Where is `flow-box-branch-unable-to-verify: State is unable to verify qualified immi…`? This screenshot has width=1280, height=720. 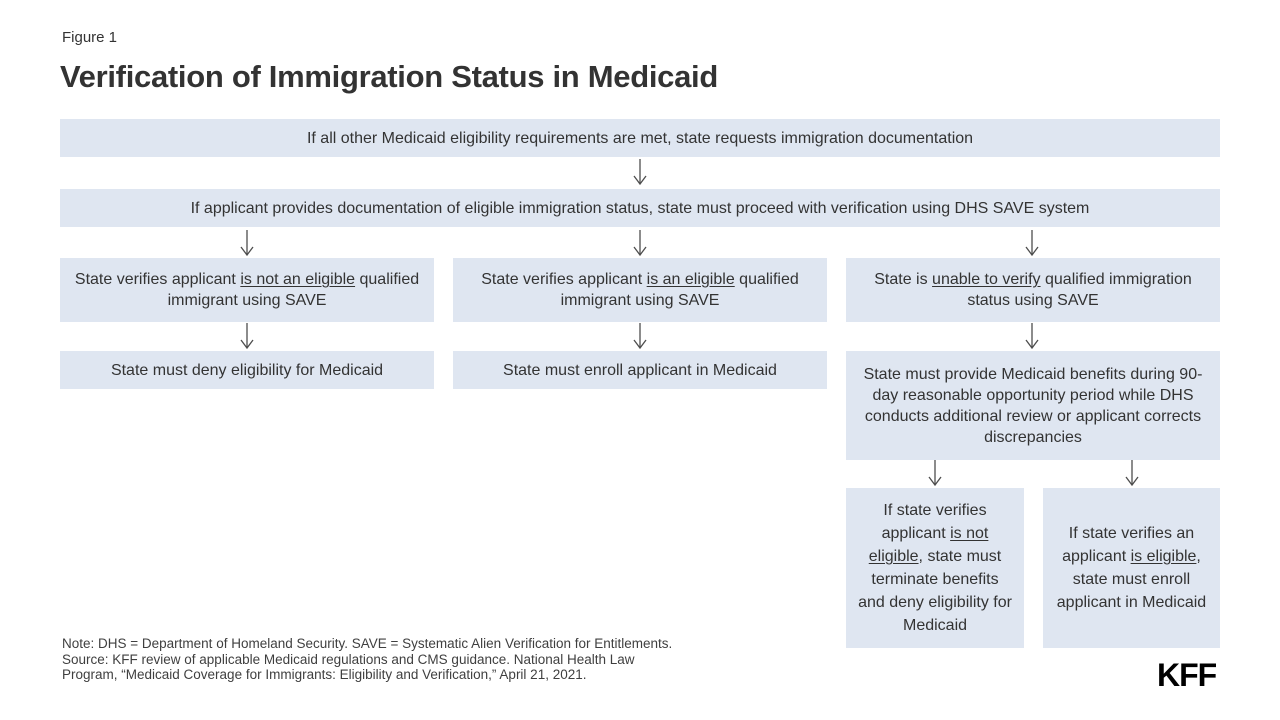 flow-box-branch-unable-to-verify: State is unable to verify qualified immi… is located at coordinates (1033, 290).